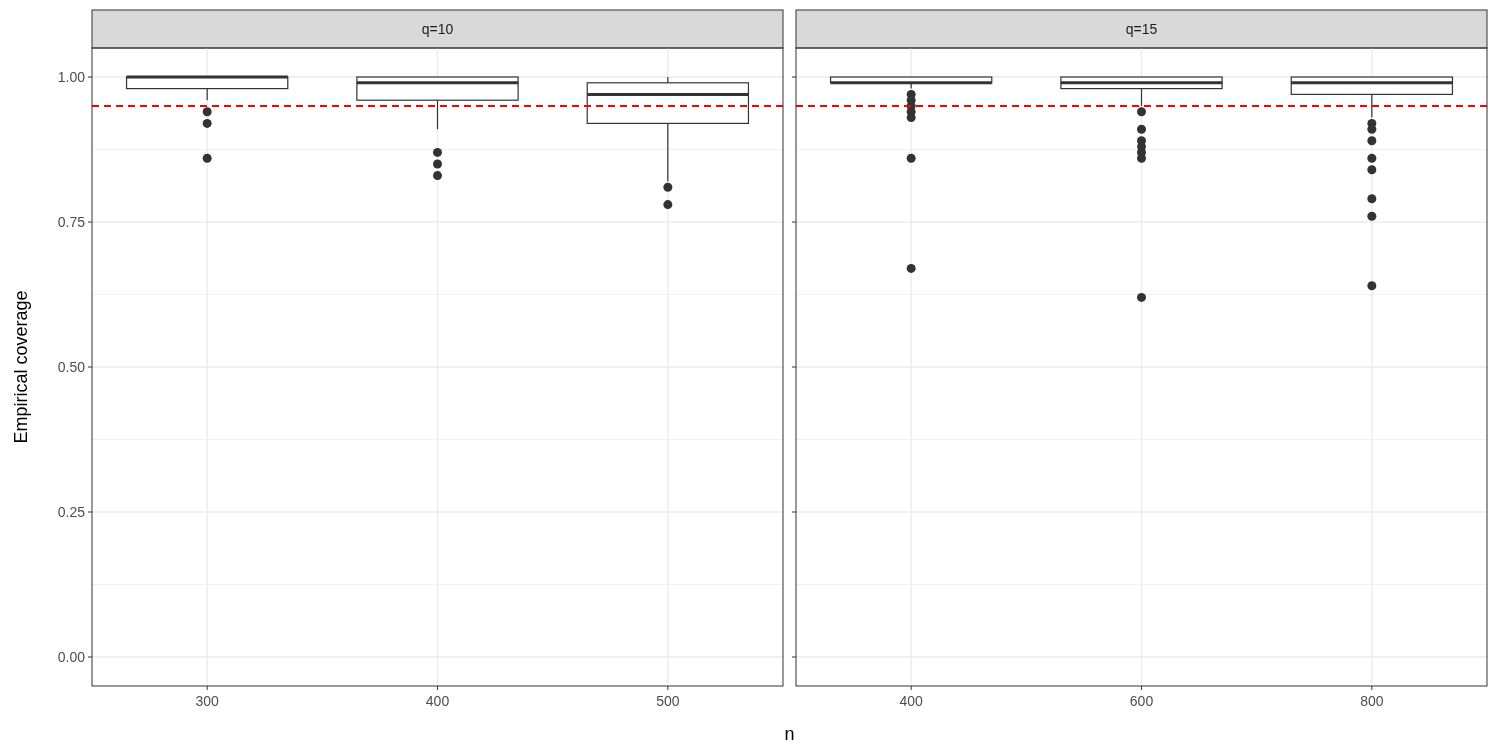 The height and width of the screenshot is (750, 1500). I want to click on x-tick-label: 300, so click(207, 701).